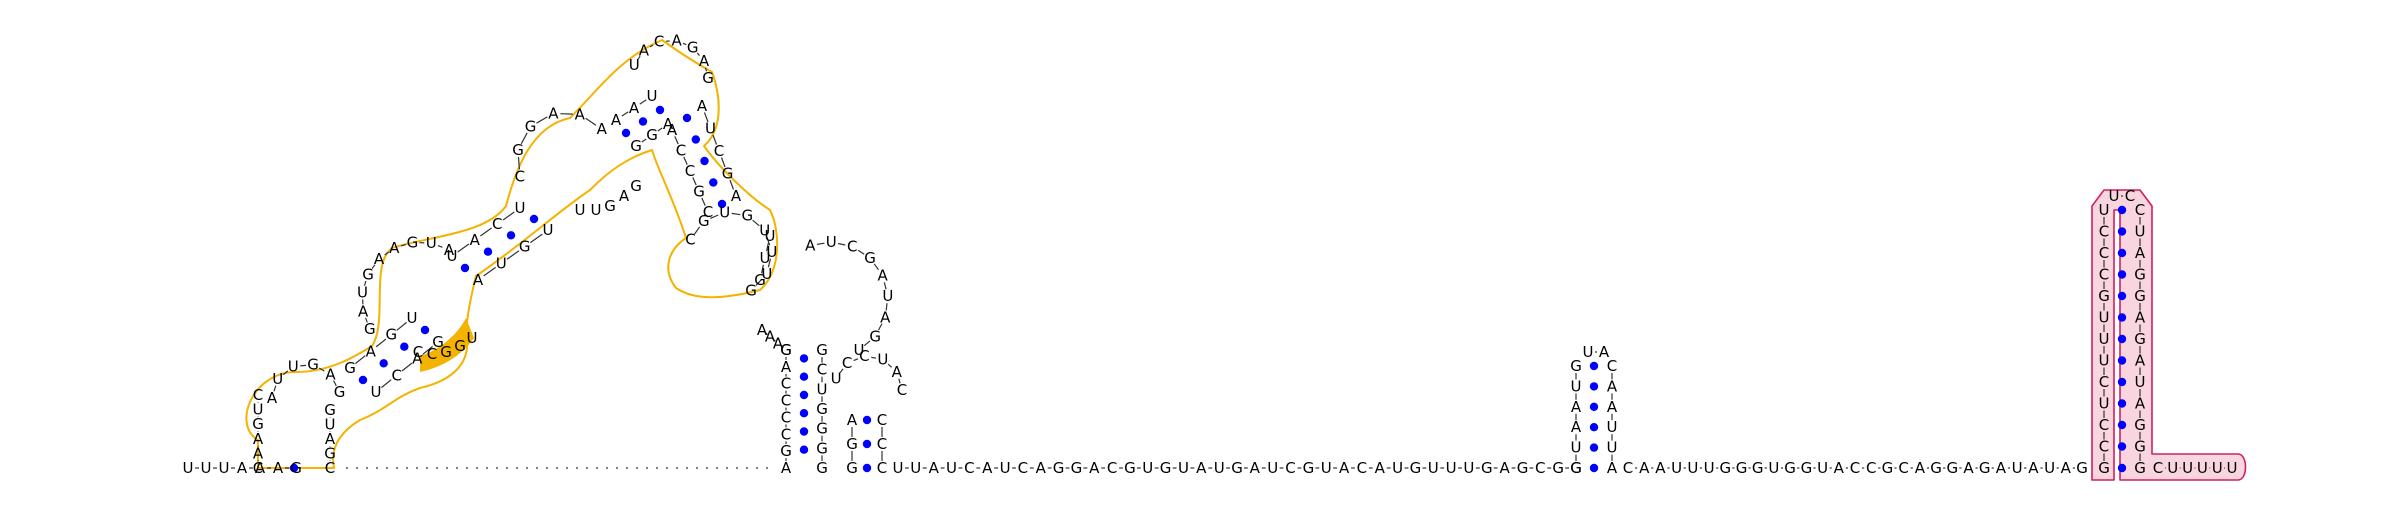  What do you see at coordinates (786, 417) in the screenshot?
I see `hairpin-a-nt: C` at bounding box center [786, 417].